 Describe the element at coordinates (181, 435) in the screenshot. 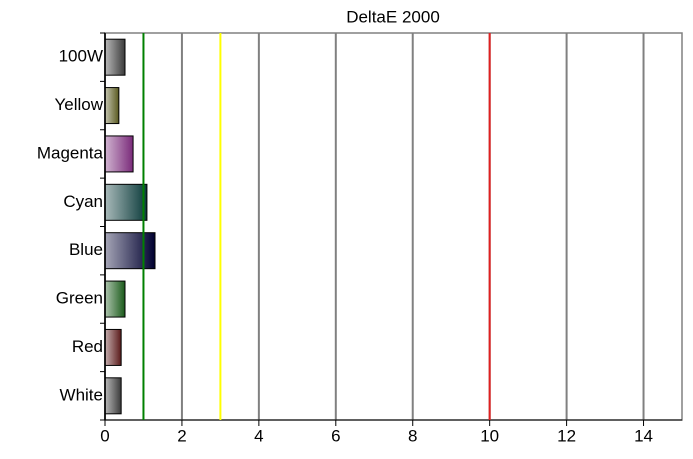

I see `x-tick-label: 2` at that location.